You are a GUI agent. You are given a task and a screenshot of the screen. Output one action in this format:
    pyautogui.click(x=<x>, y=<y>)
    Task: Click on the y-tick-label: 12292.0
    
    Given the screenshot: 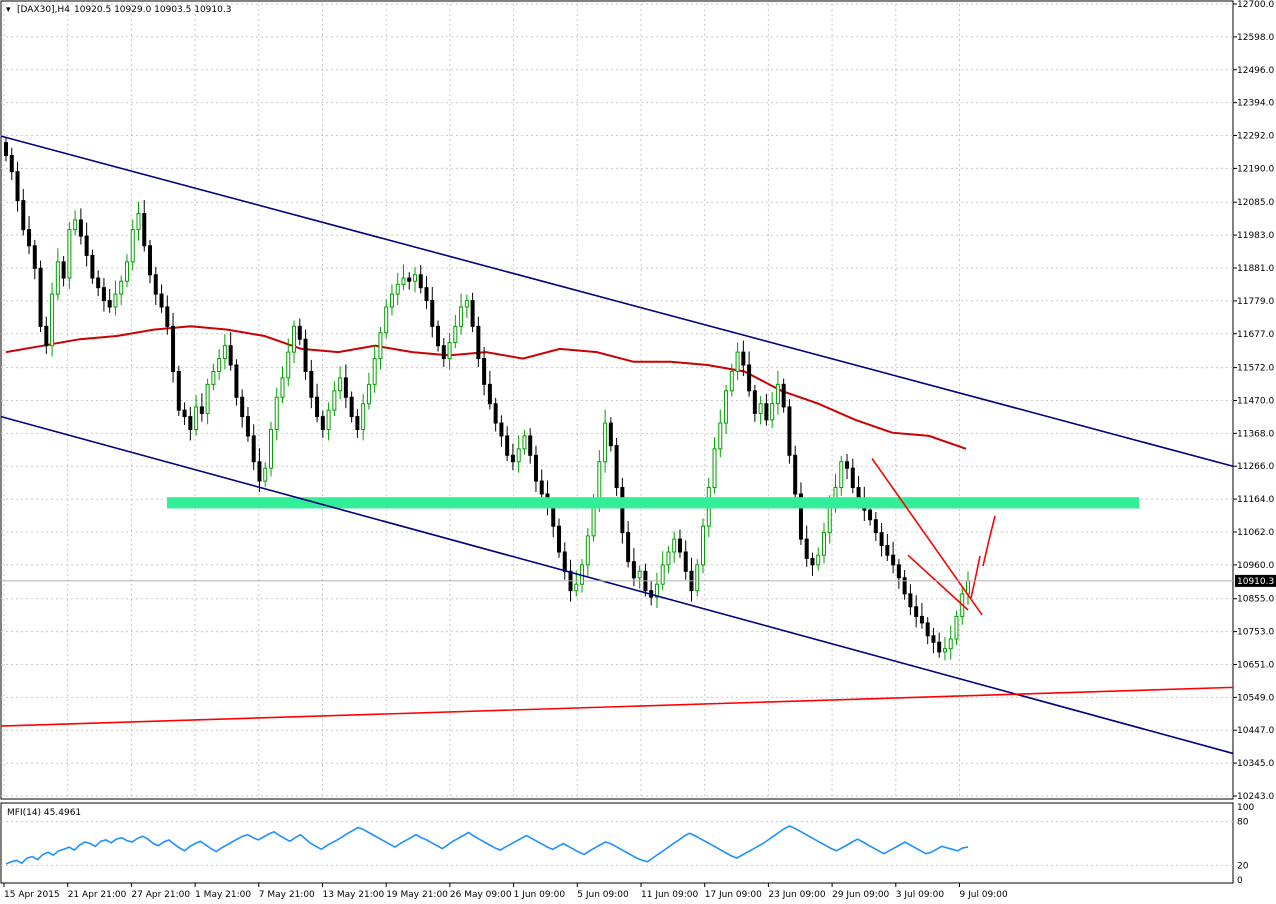 What is the action you would take?
    pyautogui.click(x=1255, y=137)
    